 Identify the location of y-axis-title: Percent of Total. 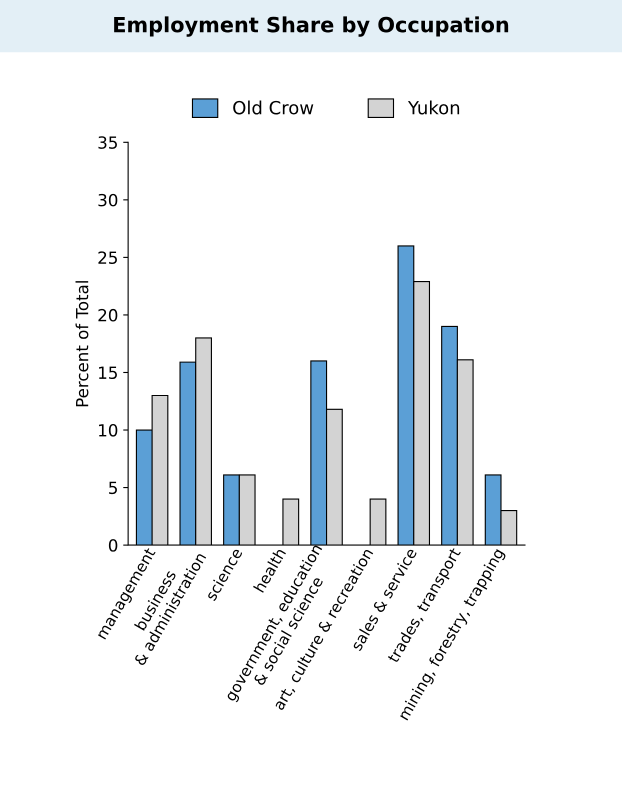
(82, 343).